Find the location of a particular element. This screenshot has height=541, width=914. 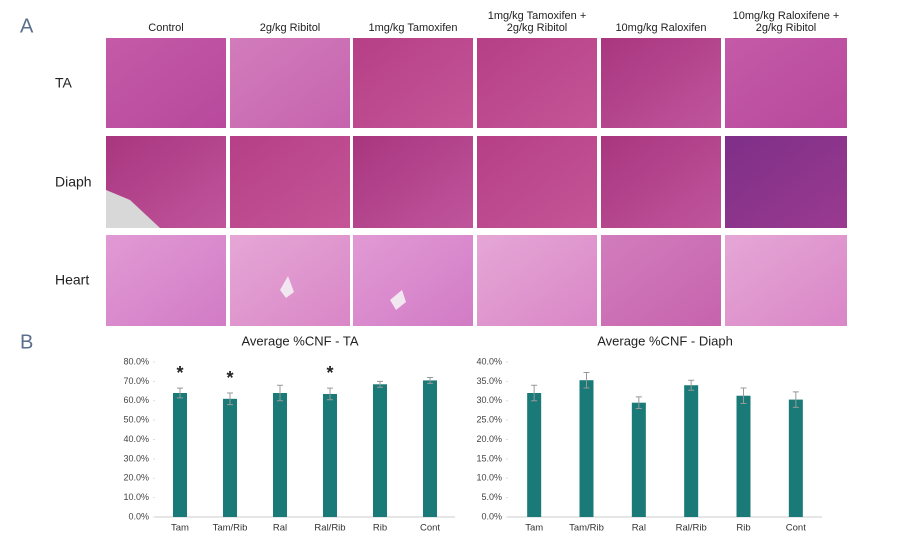

row-label: Diaph is located at coordinates (73, 182).